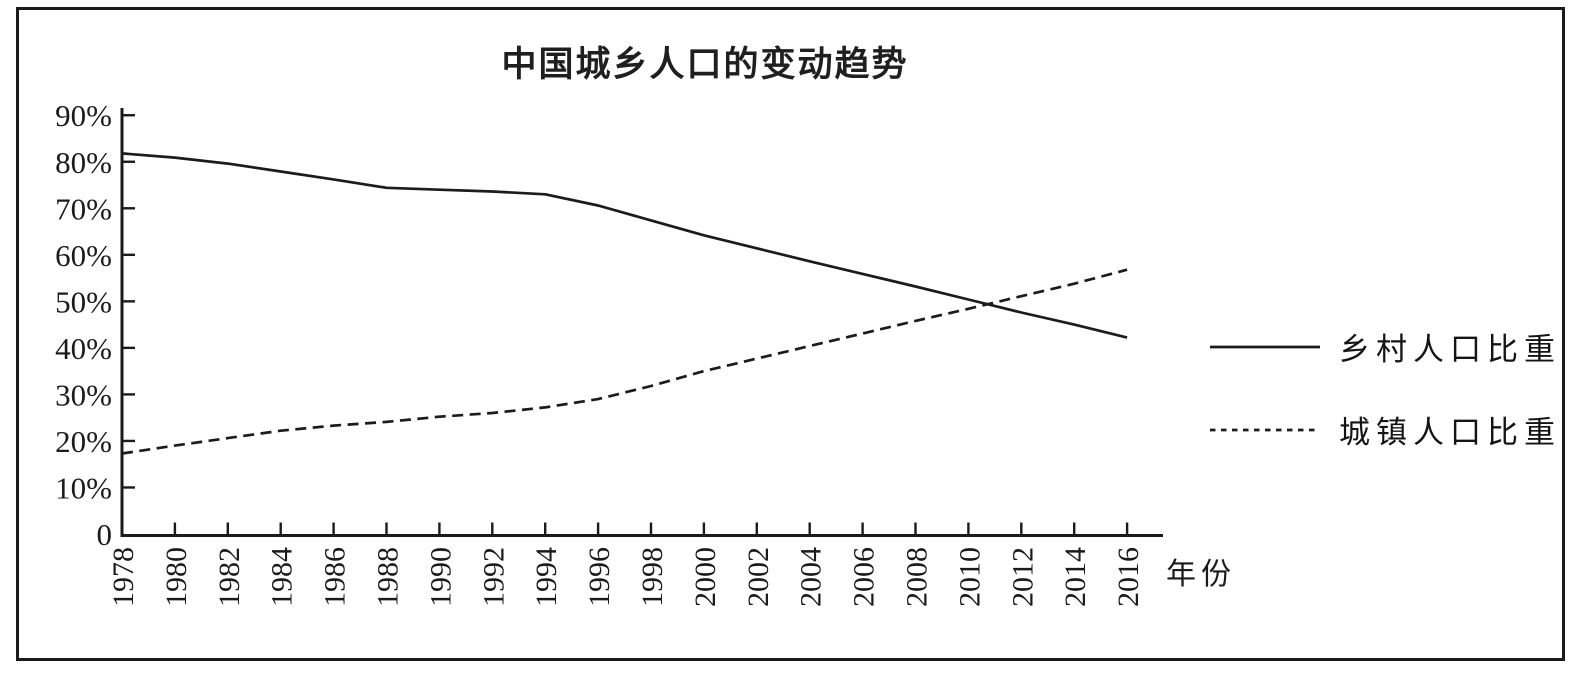  What do you see at coordinates (1384, 388) in the screenshot?
I see `chart-legend: 乡村人口比重 城镇人口比重` at bounding box center [1384, 388].